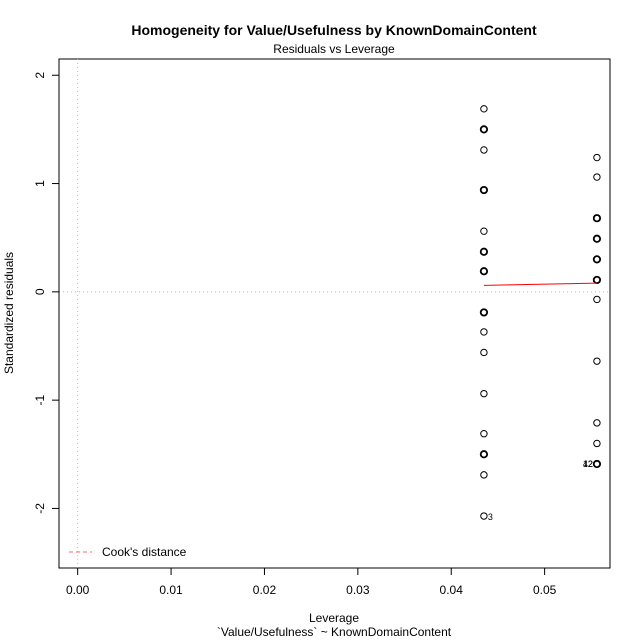 The height and width of the screenshot is (640, 640). What do you see at coordinates (171, 590) in the screenshot?
I see `x-tick-label: 0.01` at bounding box center [171, 590].